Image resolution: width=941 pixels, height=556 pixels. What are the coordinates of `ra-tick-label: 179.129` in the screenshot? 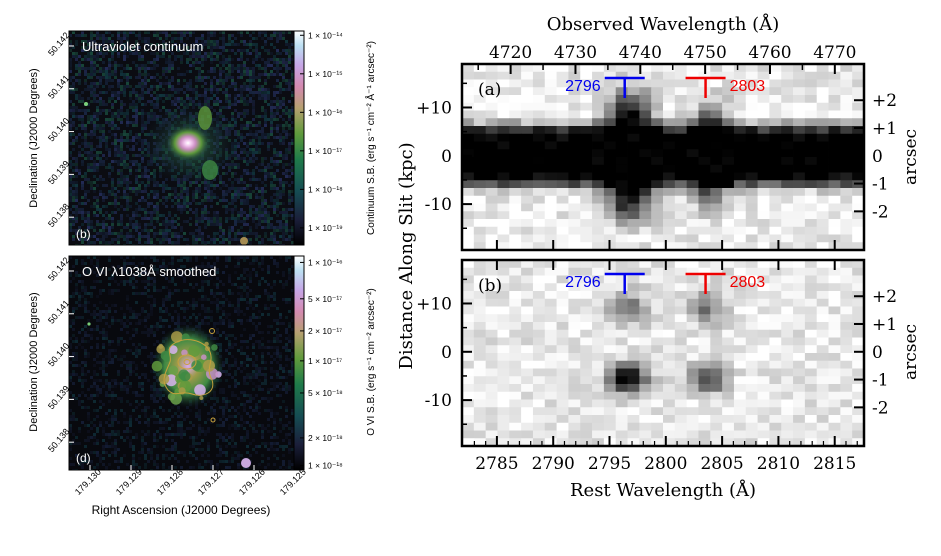 It's located at (129, 482).